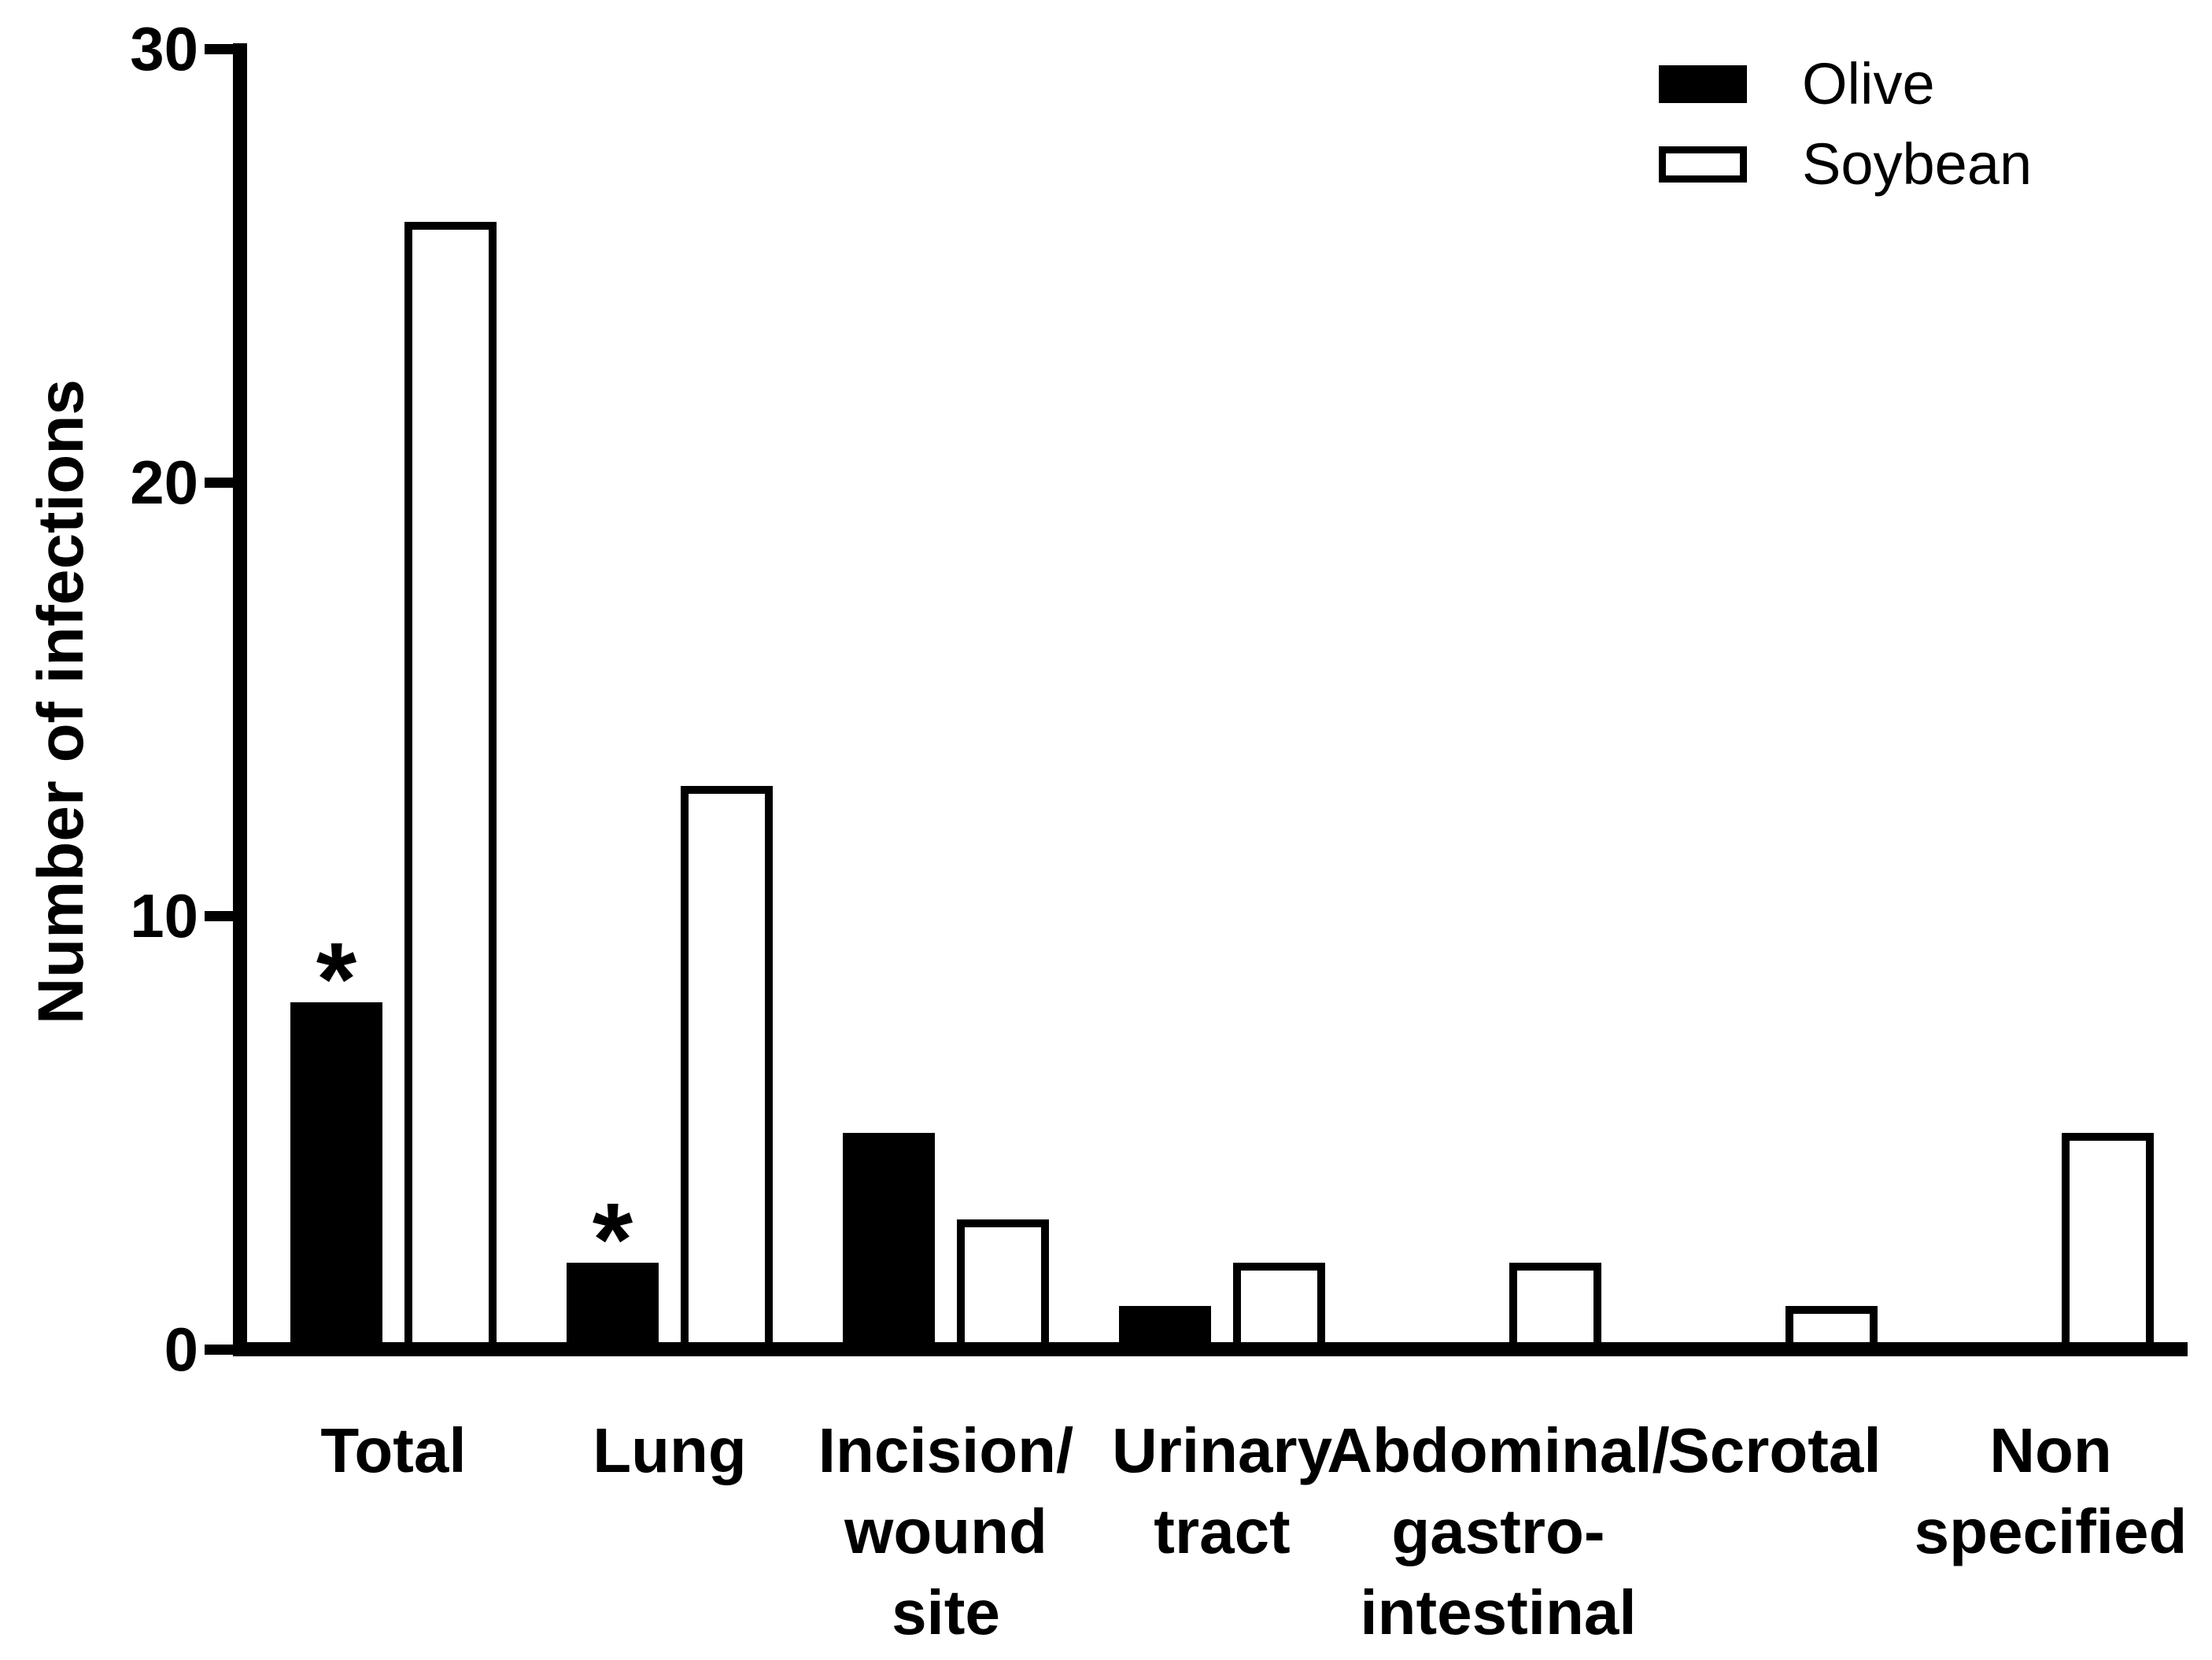 The width and height of the screenshot is (2212, 1660). I want to click on legend-label-soybean: Soybean, so click(1917, 164).